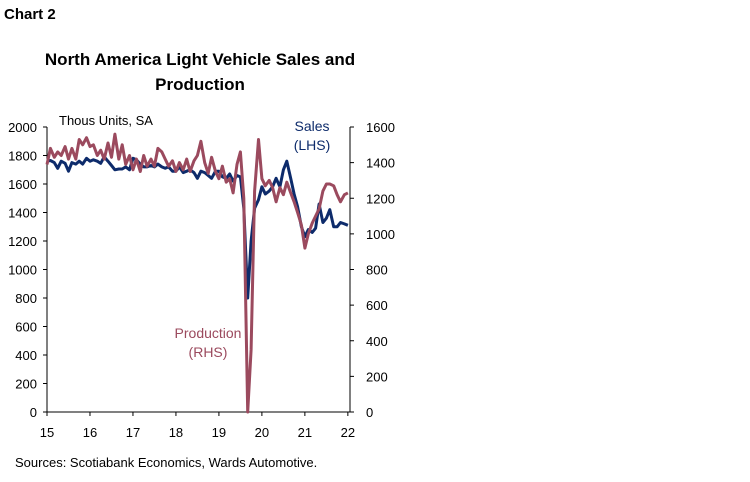 The width and height of the screenshot is (750, 482). What do you see at coordinates (26, 355) in the screenshot?
I see `left-tick-label: 400` at bounding box center [26, 355].